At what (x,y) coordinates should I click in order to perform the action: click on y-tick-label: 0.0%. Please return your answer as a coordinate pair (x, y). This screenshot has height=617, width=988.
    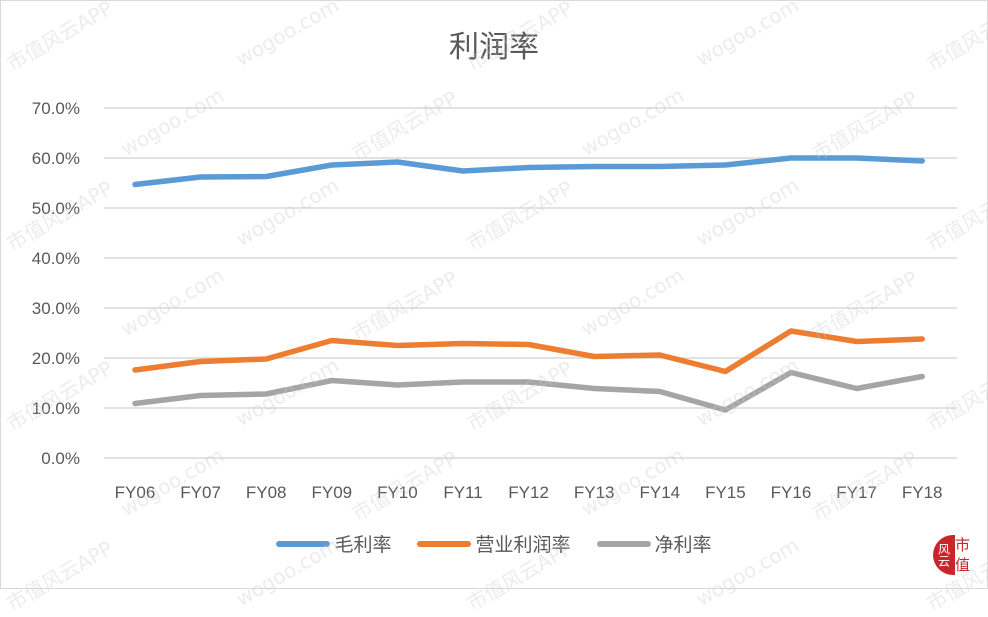
    Looking at the image, I should click on (60, 458).